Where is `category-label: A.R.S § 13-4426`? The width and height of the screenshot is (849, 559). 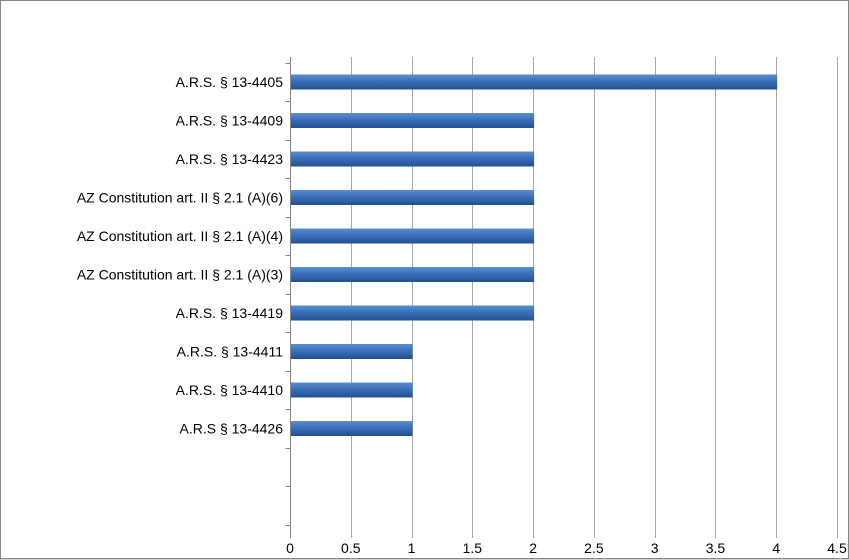
category-label: A.R.S § 13-4426 is located at coordinates (231, 429).